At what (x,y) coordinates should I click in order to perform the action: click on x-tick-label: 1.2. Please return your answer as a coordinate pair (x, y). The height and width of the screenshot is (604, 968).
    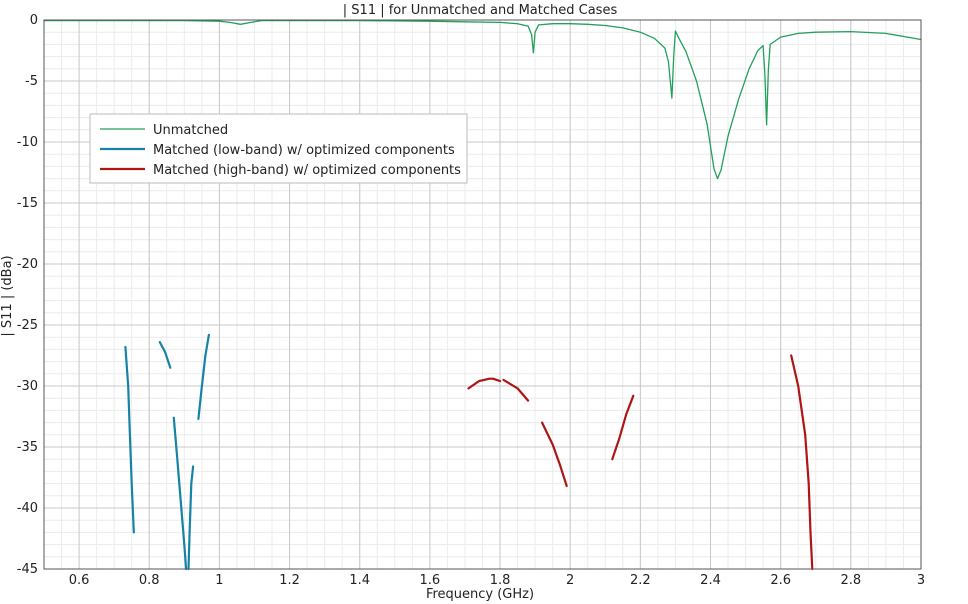
    Looking at the image, I should click on (289, 580).